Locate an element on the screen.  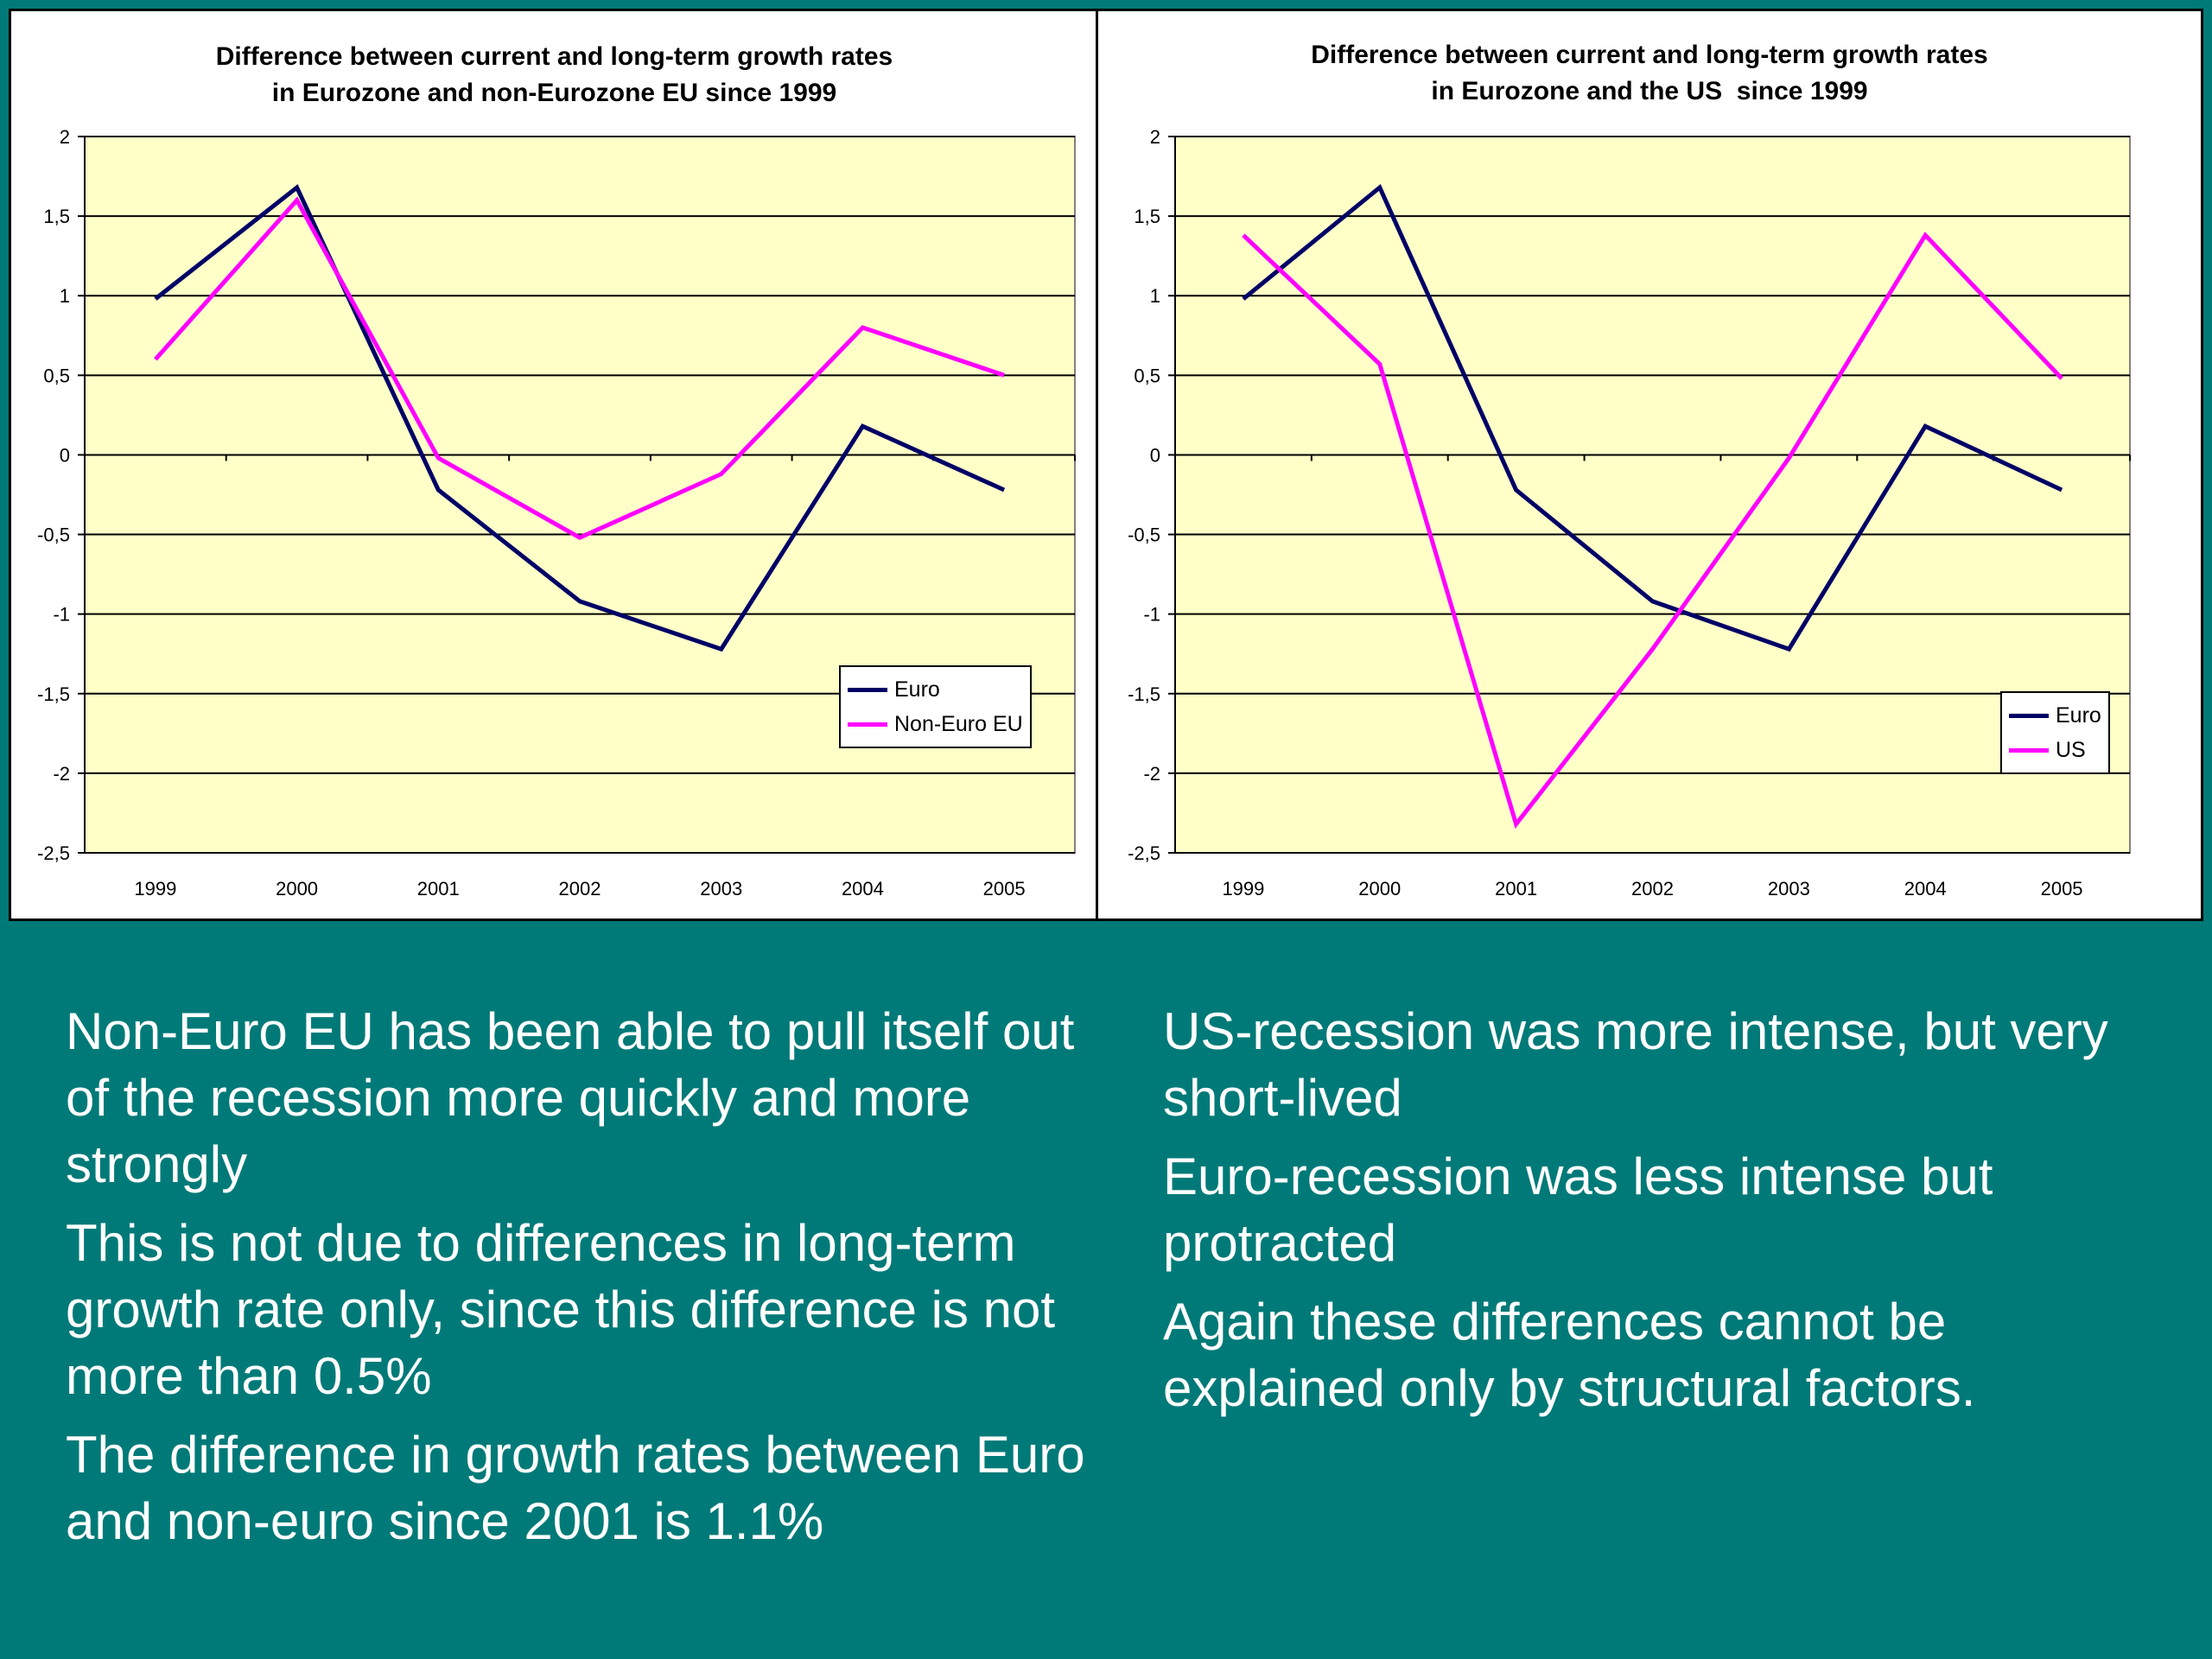
chart-legend: Euro US is located at coordinates (2055, 732).